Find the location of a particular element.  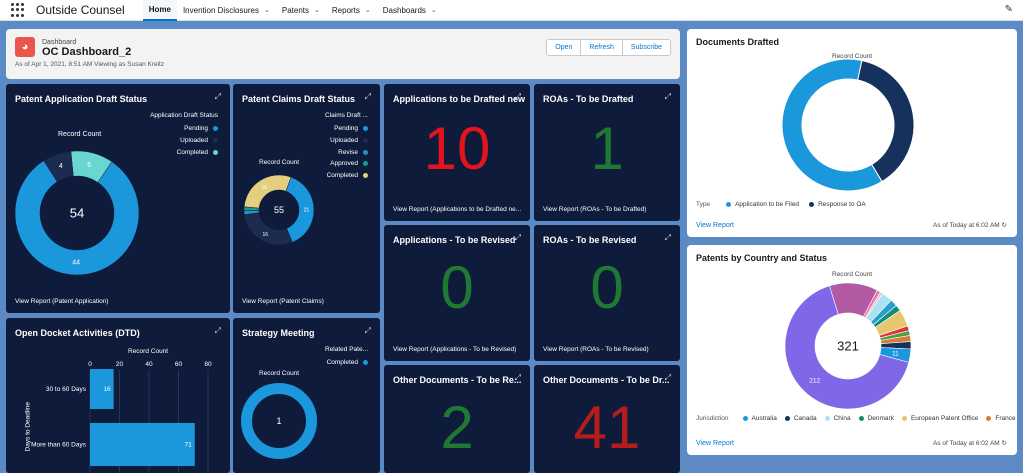

tile-title: Applications to be Drafted new is located at coordinates (459, 99).